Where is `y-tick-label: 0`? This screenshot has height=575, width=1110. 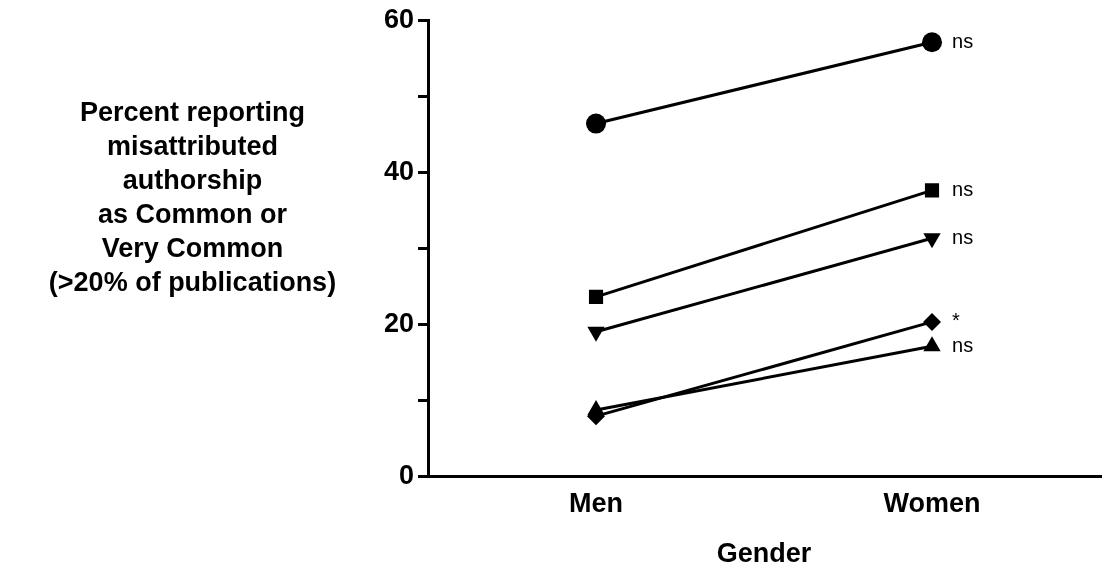
y-tick-label: 0 is located at coordinates (407, 474).